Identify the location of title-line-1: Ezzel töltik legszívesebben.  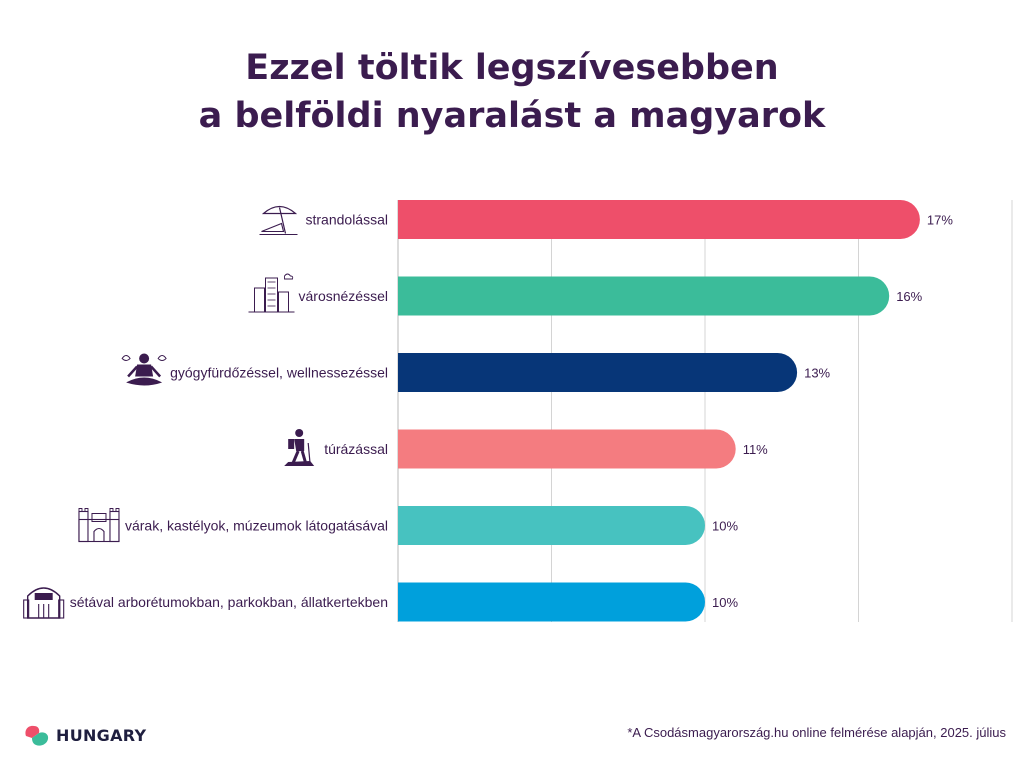
(512, 68).